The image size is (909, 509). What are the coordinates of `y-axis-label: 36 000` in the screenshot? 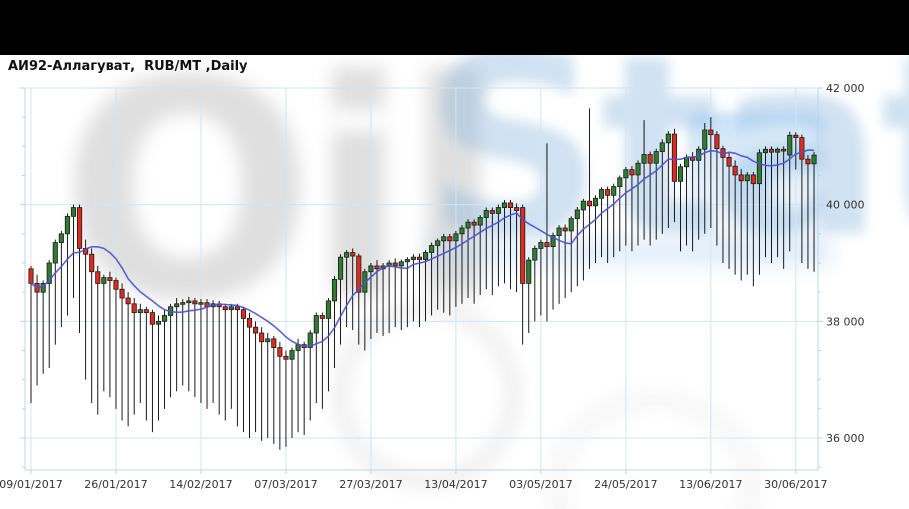 It's located at (845, 438).